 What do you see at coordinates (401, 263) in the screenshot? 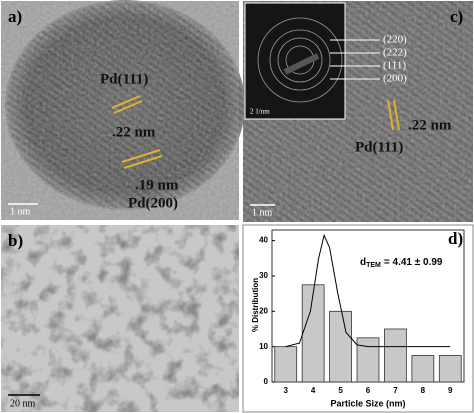
I see `annotation: dTEM = 4.41 ± 0.99` at bounding box center [401, 263].